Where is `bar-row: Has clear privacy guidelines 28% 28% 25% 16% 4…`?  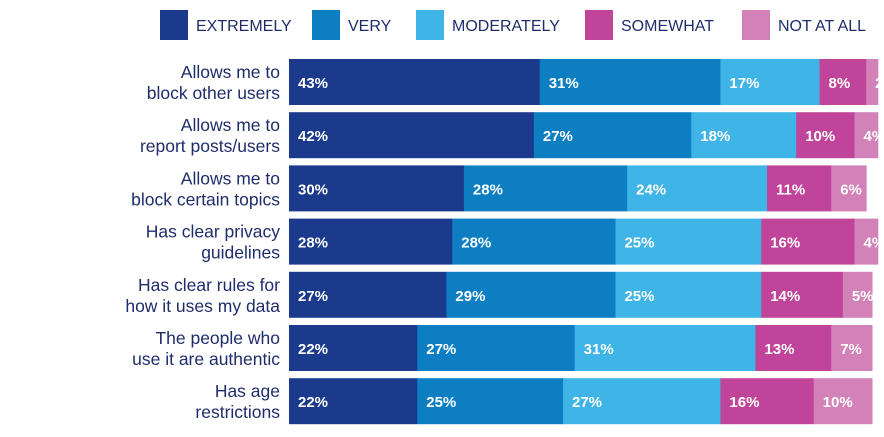 bar-row: Has clear privacy guidelines 28% 28% 25% 16% 4… is located at coordinates (515, 241).